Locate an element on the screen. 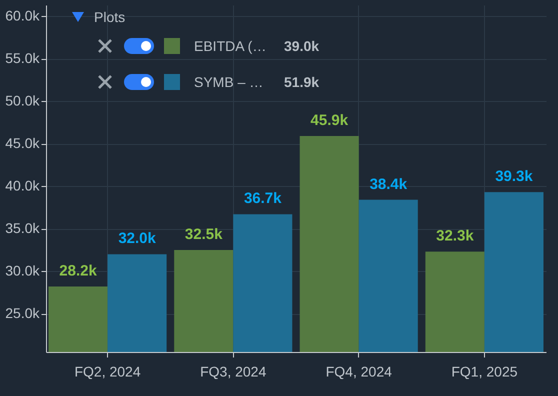 The width and height of the screenshot is (558, 396). data-label: 36.7k is located at coordinates (263, 199).